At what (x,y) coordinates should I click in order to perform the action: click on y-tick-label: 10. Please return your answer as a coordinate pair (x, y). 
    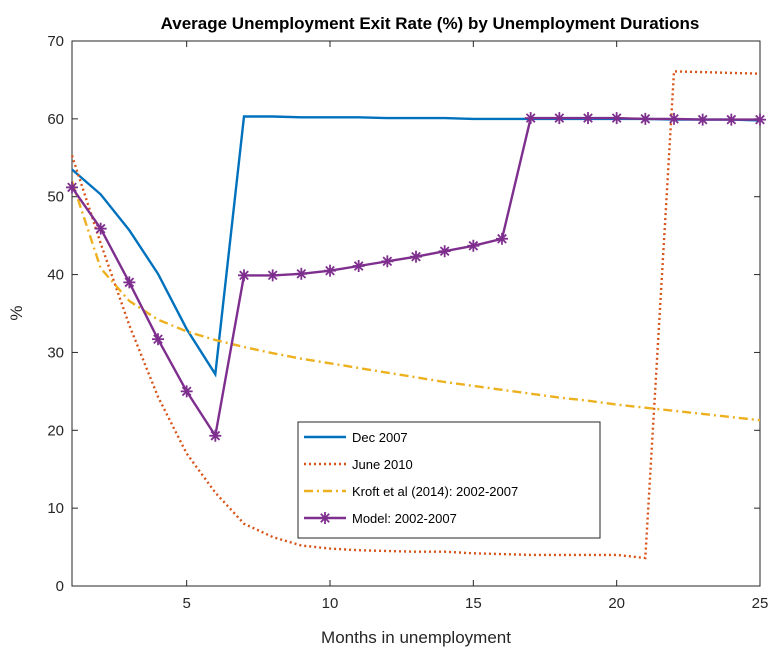
    Looking at the image, I should click on (55, 508).